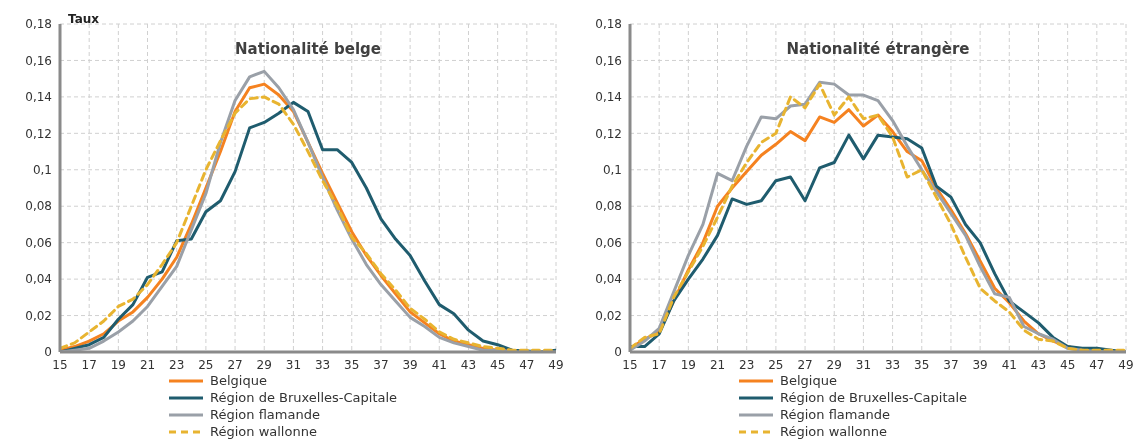 The width and height of the screenshot is (1148, 439). What do you see at coordinates (84, 19) in the screenshot?
I see `y-axis-title: Taux` at bounding box center [84, 19].